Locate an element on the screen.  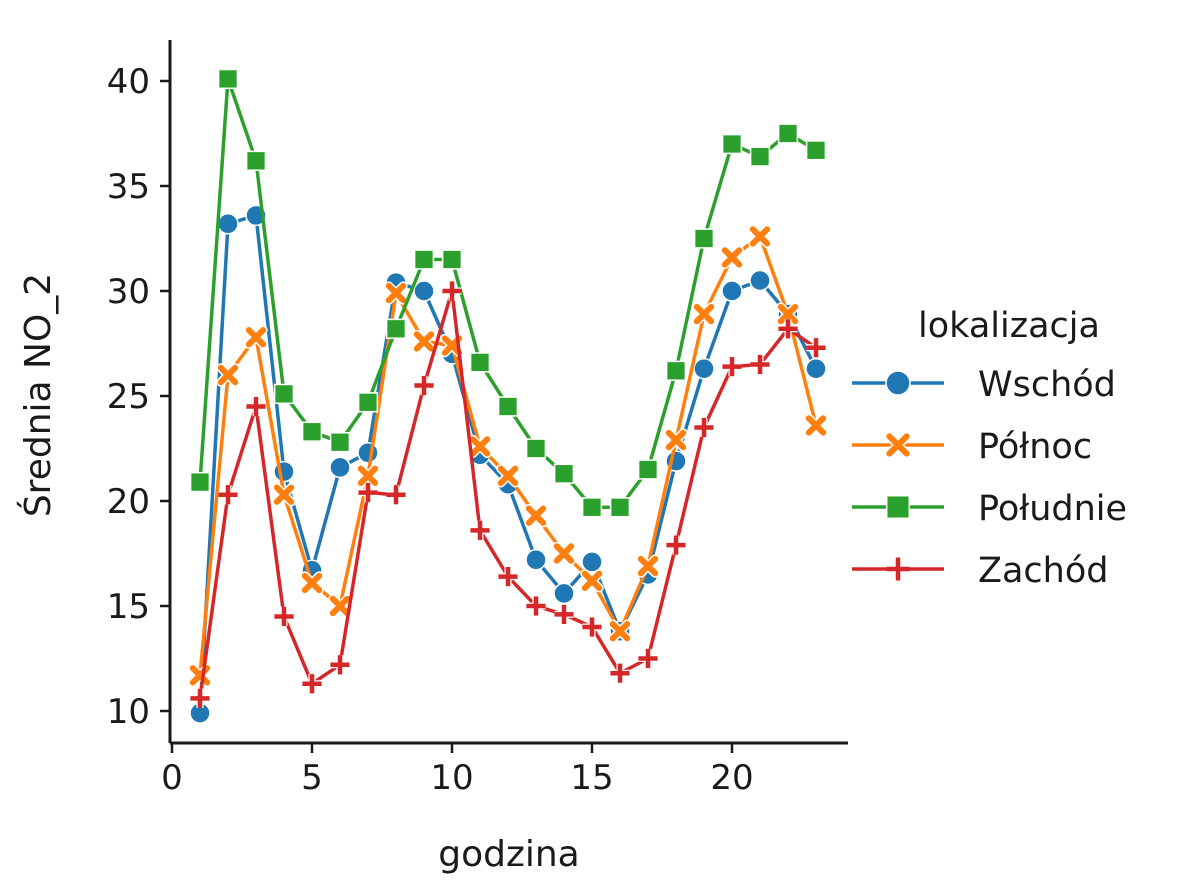
legend-item: Zachód is located at coordinates (980, 571).